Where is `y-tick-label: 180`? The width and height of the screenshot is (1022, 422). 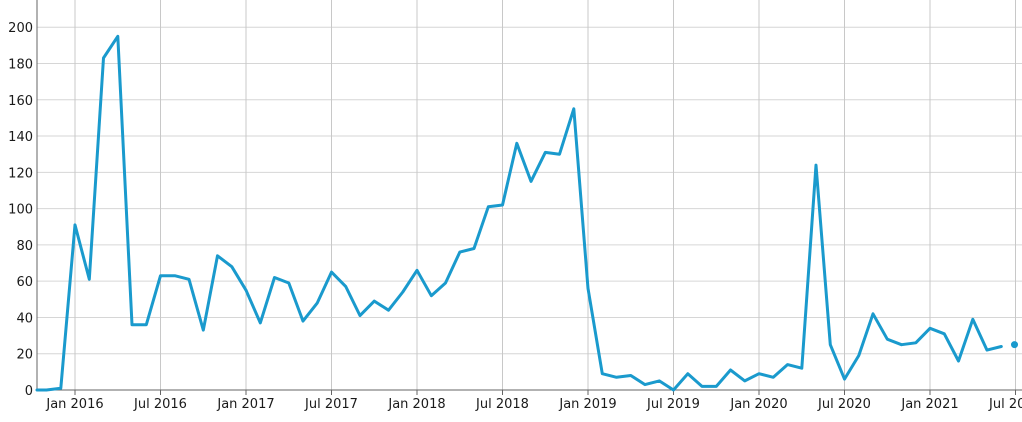
y-tick-label: 180 is located at coordinates (20, 64).